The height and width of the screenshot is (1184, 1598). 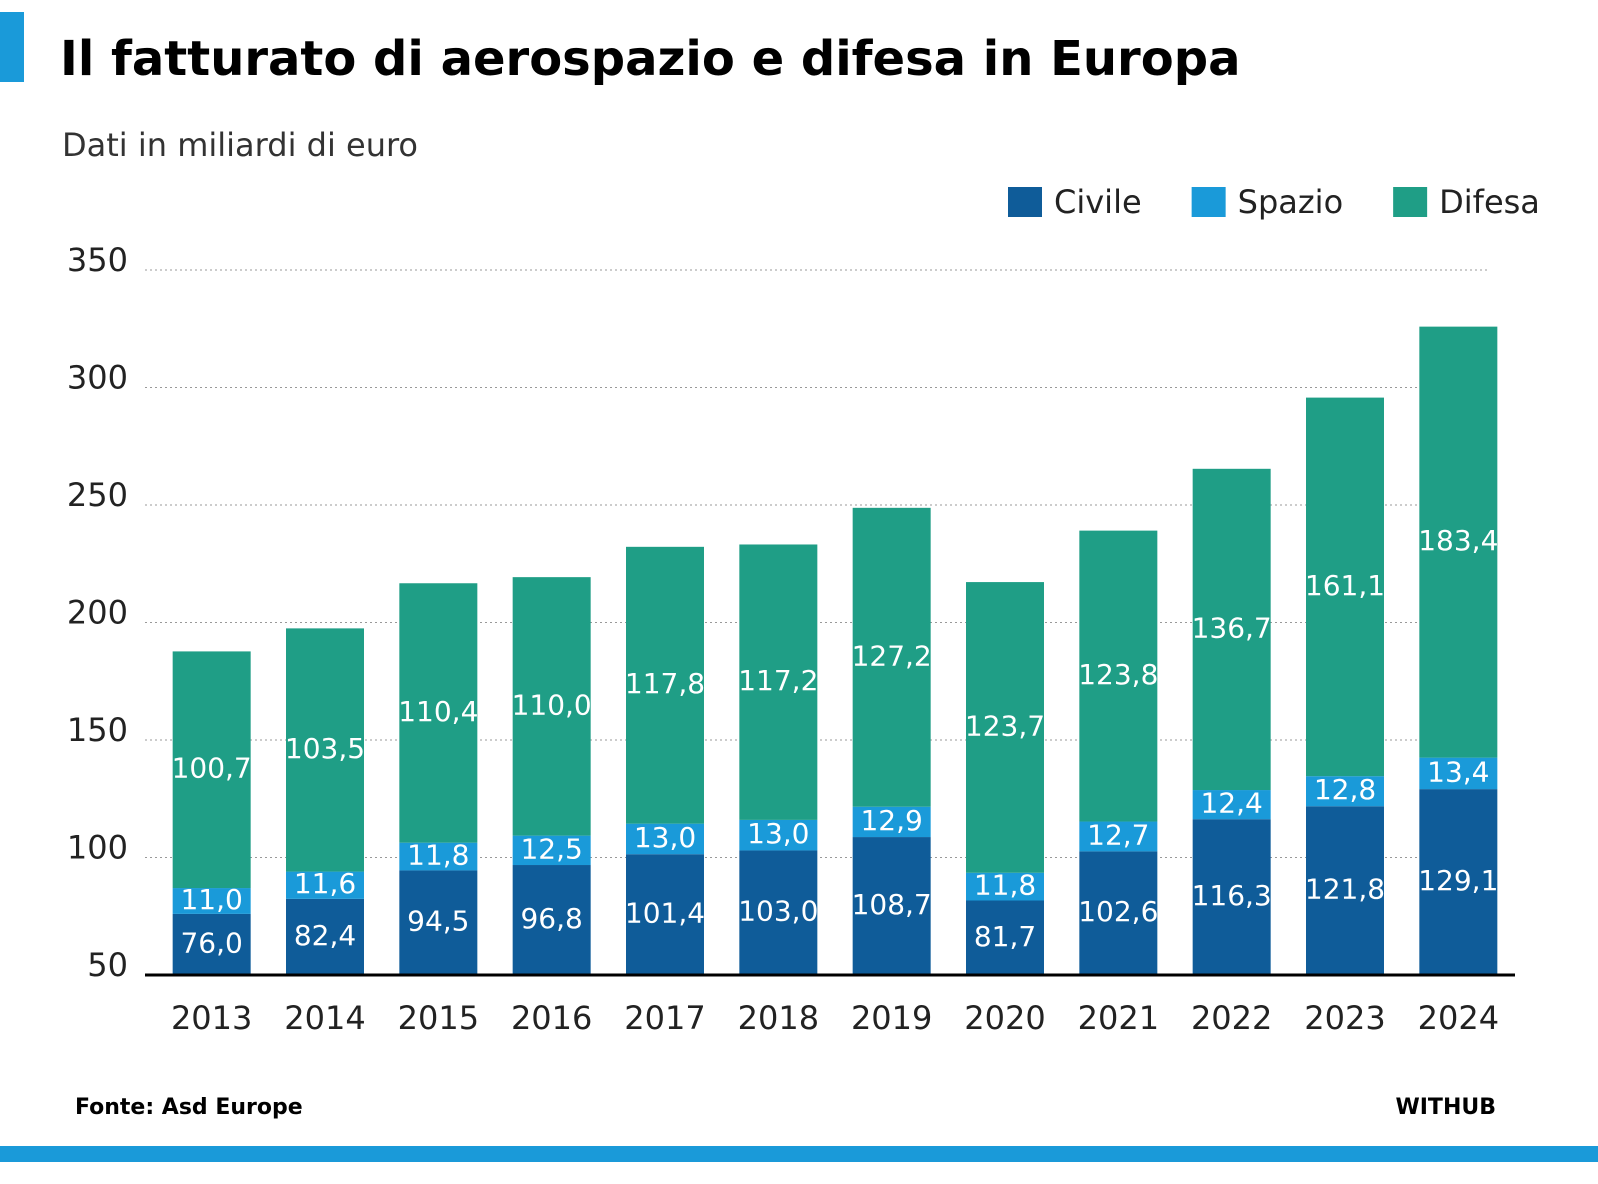 I want to click on value-label: 101,4, so click(x=665, y=913).